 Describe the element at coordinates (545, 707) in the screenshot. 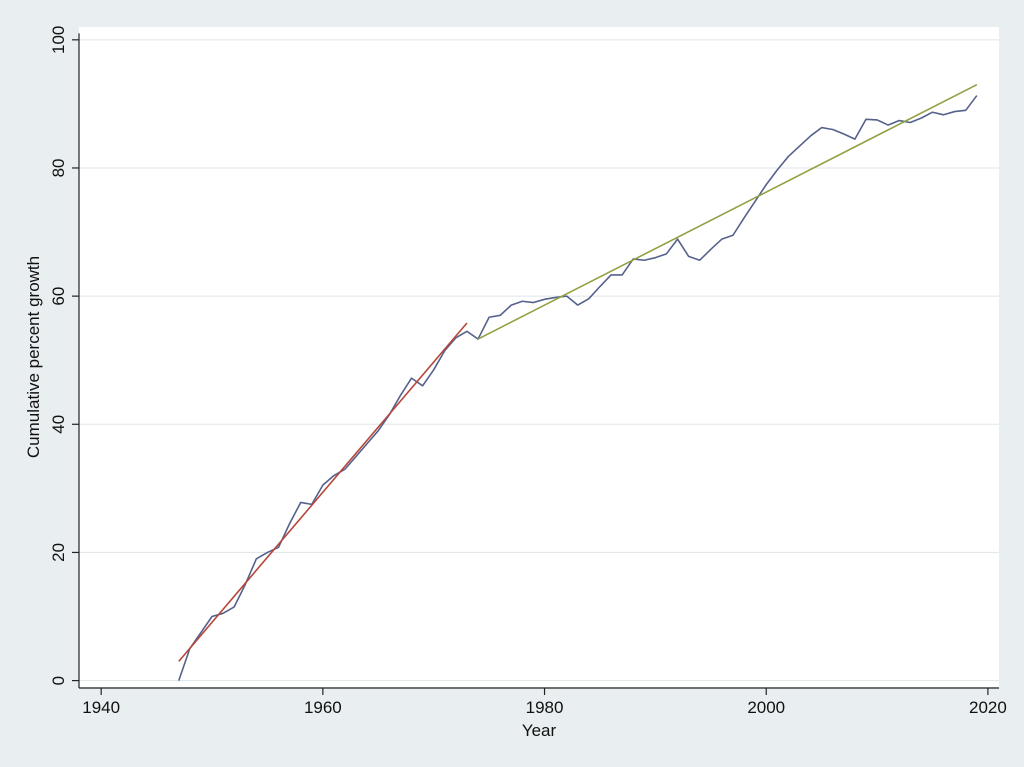

I see `x-tick-label-1980: 1980` at that location.